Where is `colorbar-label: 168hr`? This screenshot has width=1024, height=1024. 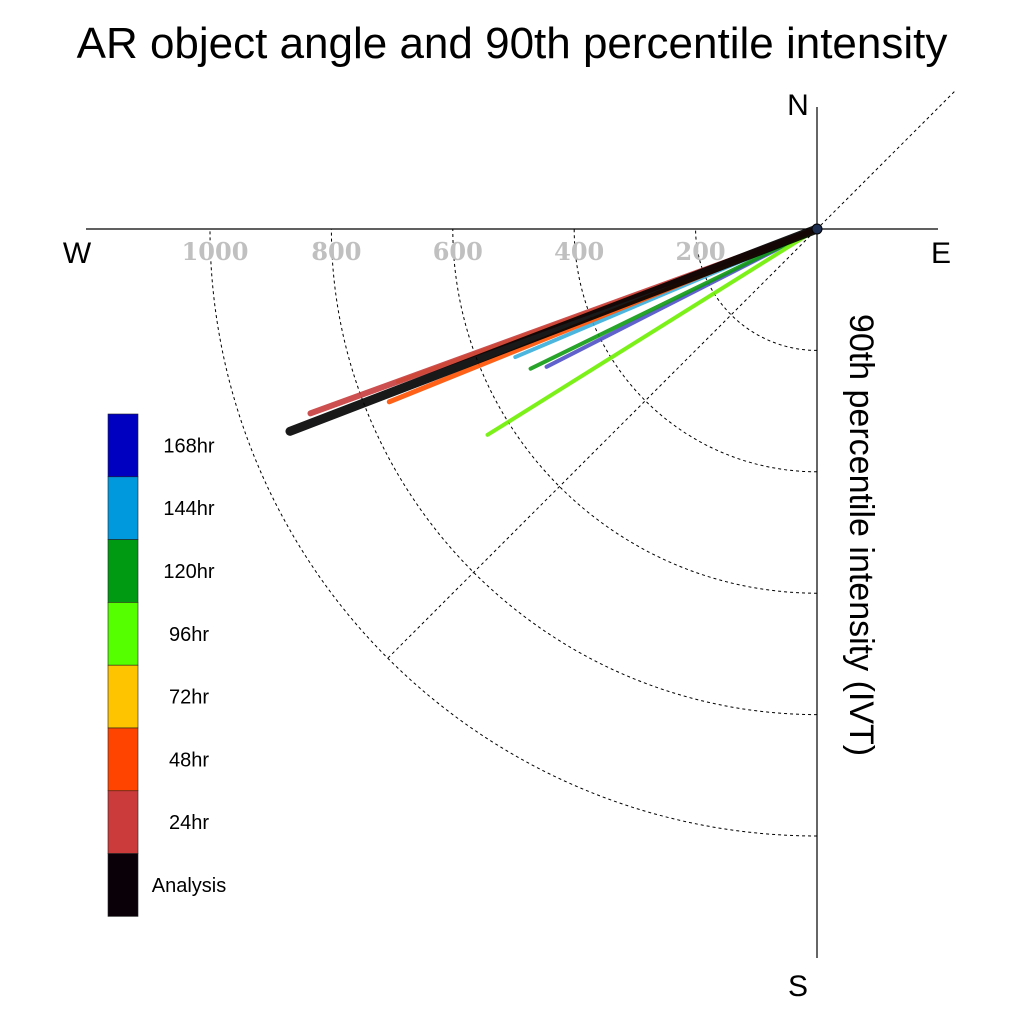 colorbar-label: 168hr is located at coordinates (188, 446).